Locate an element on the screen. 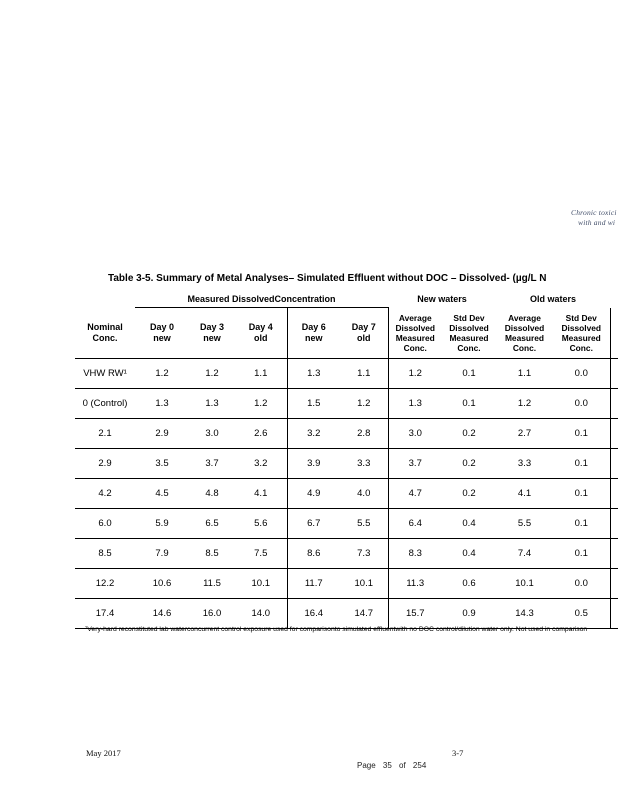  table-row: 12.2 10.6 11.5 10.1 11.7 10.1 11.3 0.6 10.1 0.0 is located at coordinates (346, 583).